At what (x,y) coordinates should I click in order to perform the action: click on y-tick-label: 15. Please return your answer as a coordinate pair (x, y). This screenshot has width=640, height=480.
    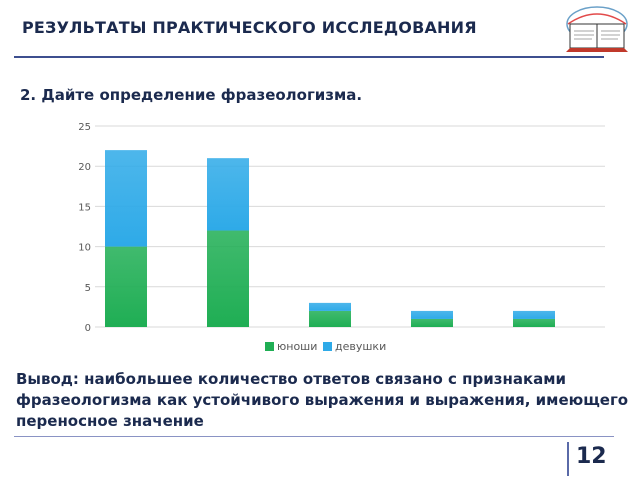
    Looking at the image, I should click on (84, 207).